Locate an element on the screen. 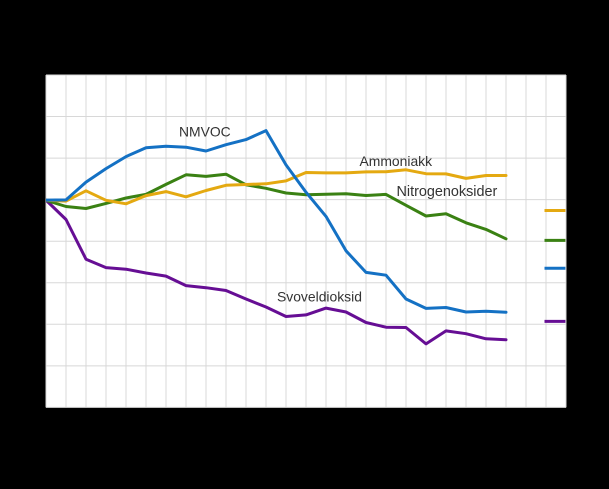 Image resolution: width=609 pixels, height=489 pixels. svg-text: Svoveldioksid is located at coordinates (319, 297).